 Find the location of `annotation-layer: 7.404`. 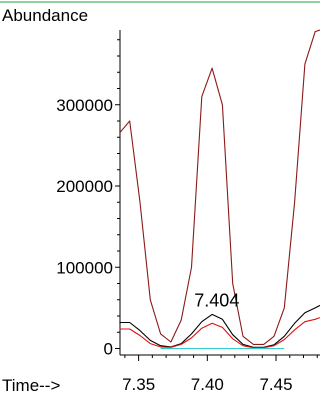

annotation-layer: 7.404 is located at coordinates (216, 300).